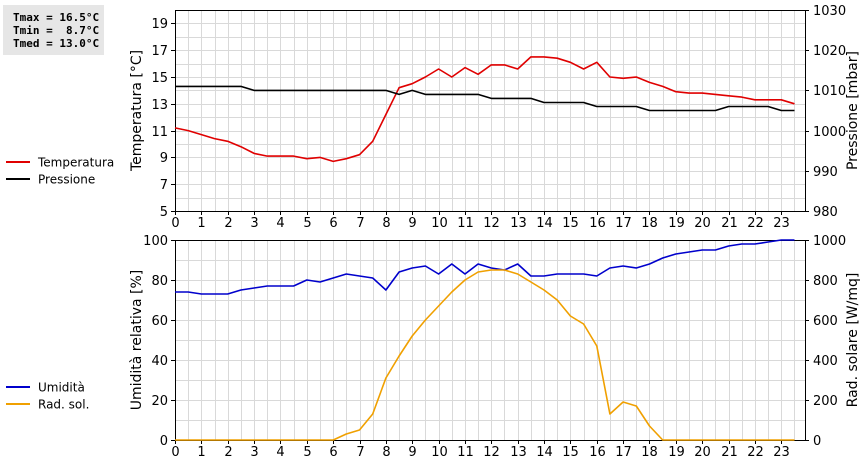 The width and height of the screenshot is (860, 460). What do you see at coordinates (56, 43) in the screenshot?
I see `tmed-stat: Tmed = 13.0°C` at bounding box center [56, 43].